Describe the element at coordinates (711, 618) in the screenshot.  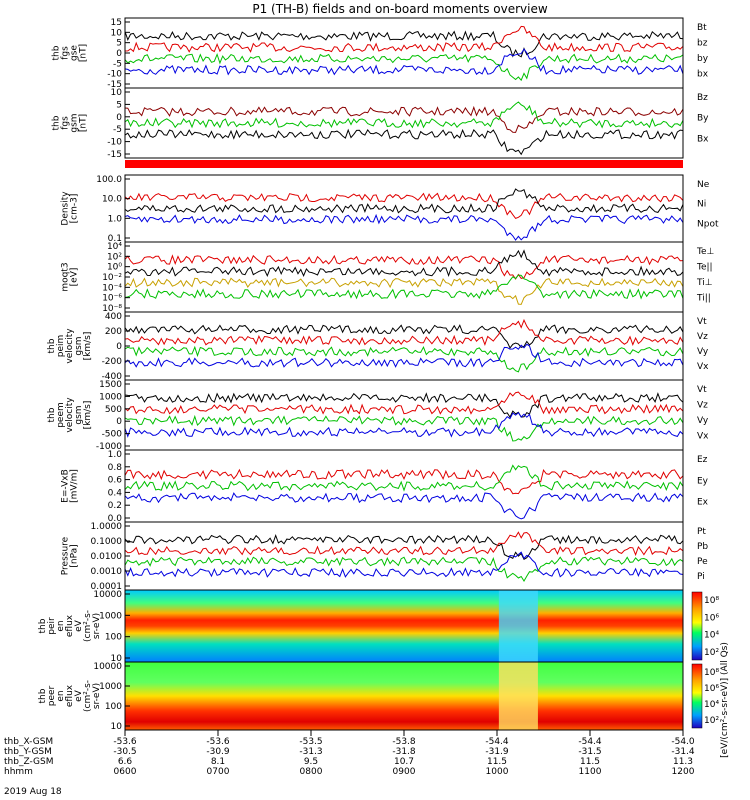
I see `colorbar-tick: 10⁶` at that location.